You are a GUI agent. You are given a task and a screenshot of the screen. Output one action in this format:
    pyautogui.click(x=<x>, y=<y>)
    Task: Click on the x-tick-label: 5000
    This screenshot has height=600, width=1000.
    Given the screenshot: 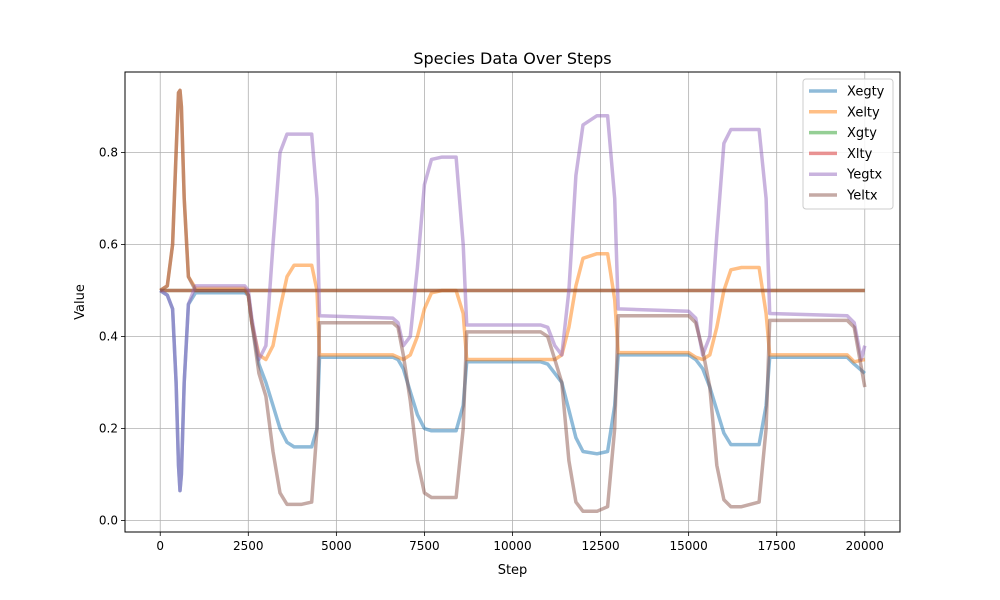 What is the action you would take?
    pyautogui.click(x=336, y=546)
    